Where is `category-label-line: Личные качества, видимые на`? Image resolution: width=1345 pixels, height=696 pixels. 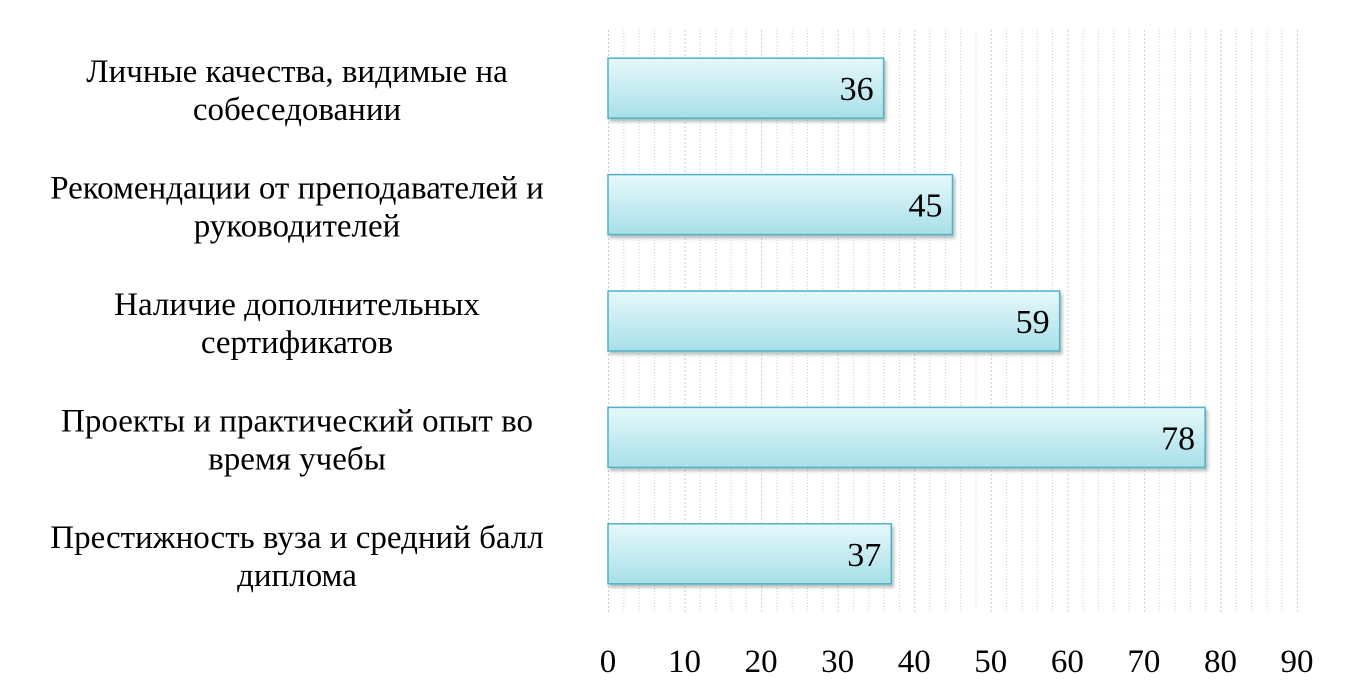
category-label-line: Личные качества, видимые на is located at coordinates (297, 72).